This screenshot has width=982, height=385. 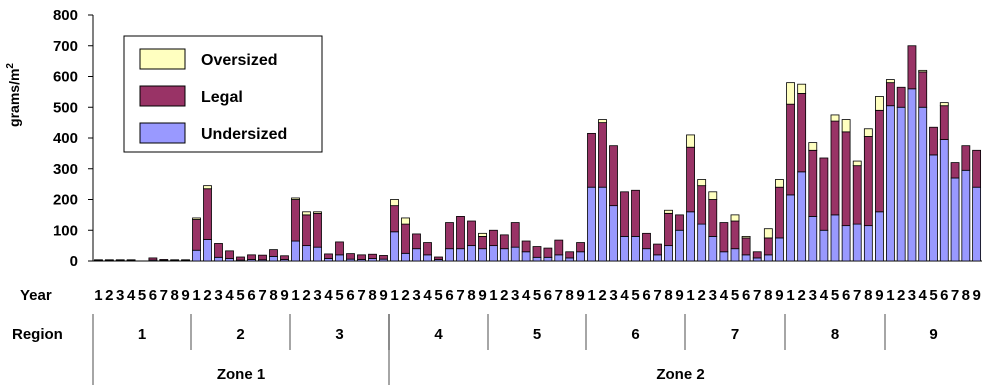 What do you see at coordinates (223, 94) in the screenshot?
I see `legend: Oversized Legal Undersized` at bounding box center [223, 94].